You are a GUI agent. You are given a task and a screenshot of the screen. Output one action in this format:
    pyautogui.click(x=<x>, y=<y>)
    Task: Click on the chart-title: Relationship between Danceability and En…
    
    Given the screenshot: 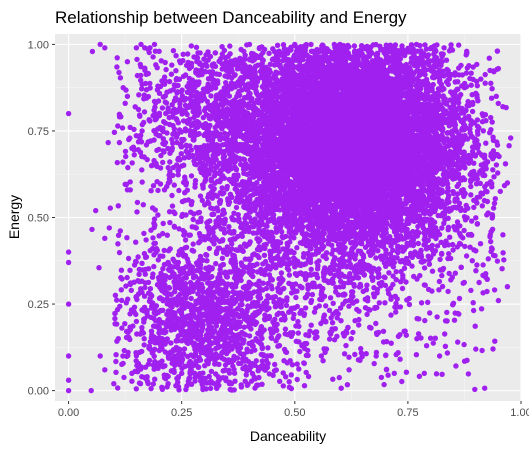 What is the action you would take?
    pyautogui.click(x=231, y=17)
    